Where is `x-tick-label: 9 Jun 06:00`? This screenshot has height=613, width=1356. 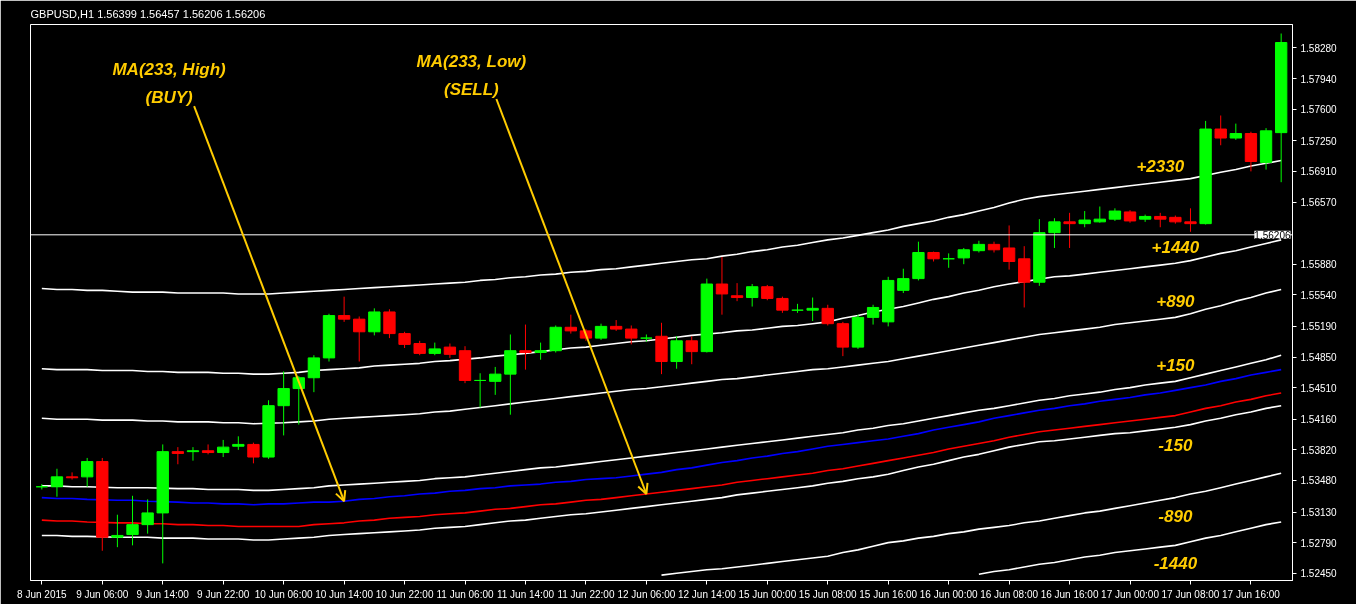
x-tick-label: 9 Jun 06:00 is located at coordinates (102, 594).